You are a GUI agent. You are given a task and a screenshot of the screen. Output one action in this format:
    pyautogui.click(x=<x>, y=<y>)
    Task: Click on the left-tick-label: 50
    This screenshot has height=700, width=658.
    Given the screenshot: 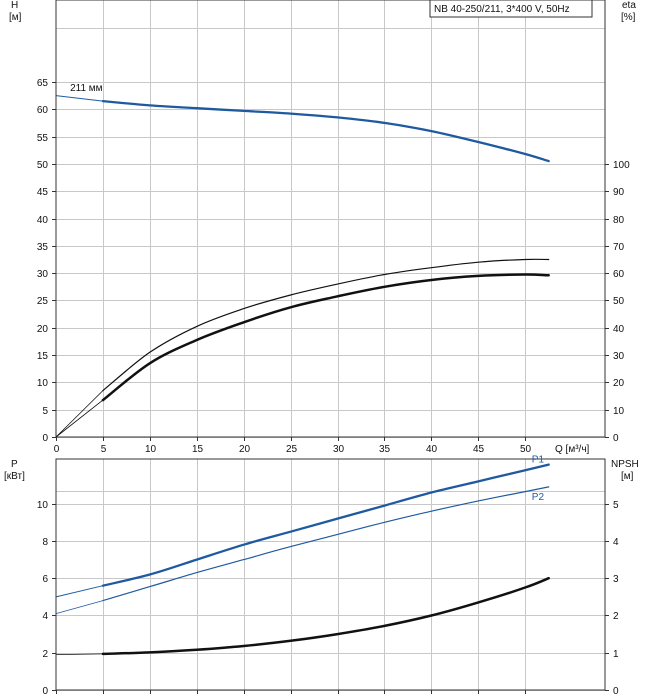 What is the action you would take?
    pyautogui.click(x=43, y=165)
    